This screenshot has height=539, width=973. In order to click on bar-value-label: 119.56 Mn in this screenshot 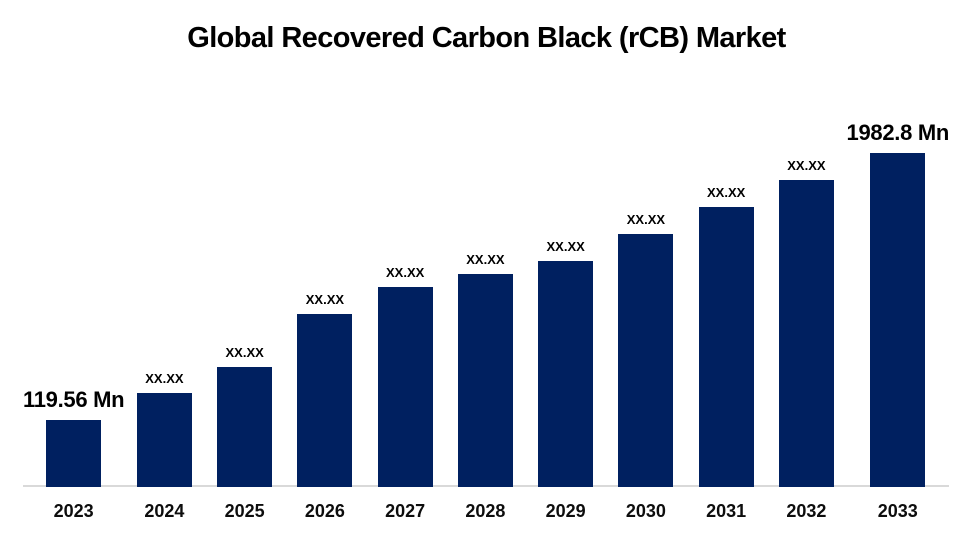, I will do `click(74, 399)`.